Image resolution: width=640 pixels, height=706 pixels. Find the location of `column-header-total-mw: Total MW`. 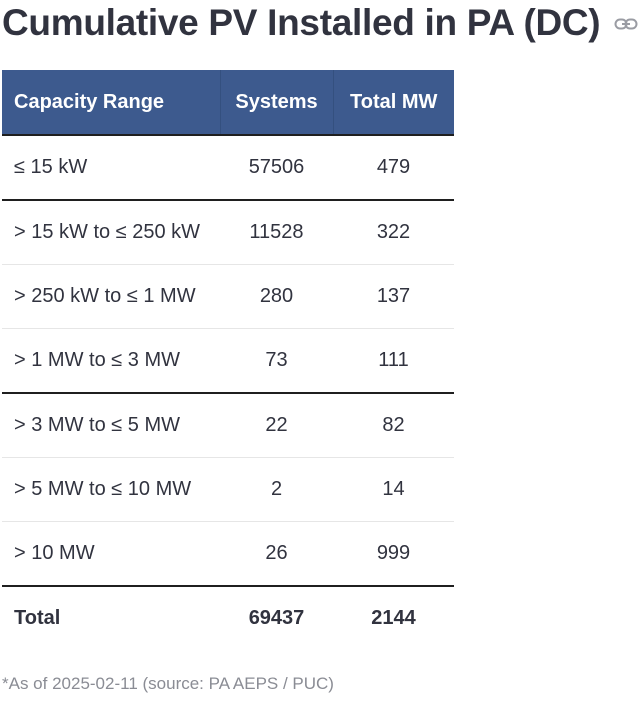

column-header-total-mw: Total MW is located at coordinates (393, 102).